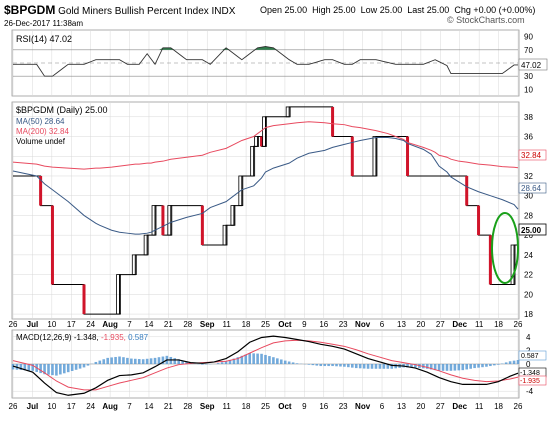  I want to click on stockcharts-watermark: © StockCharts.com, so click(486, 20).